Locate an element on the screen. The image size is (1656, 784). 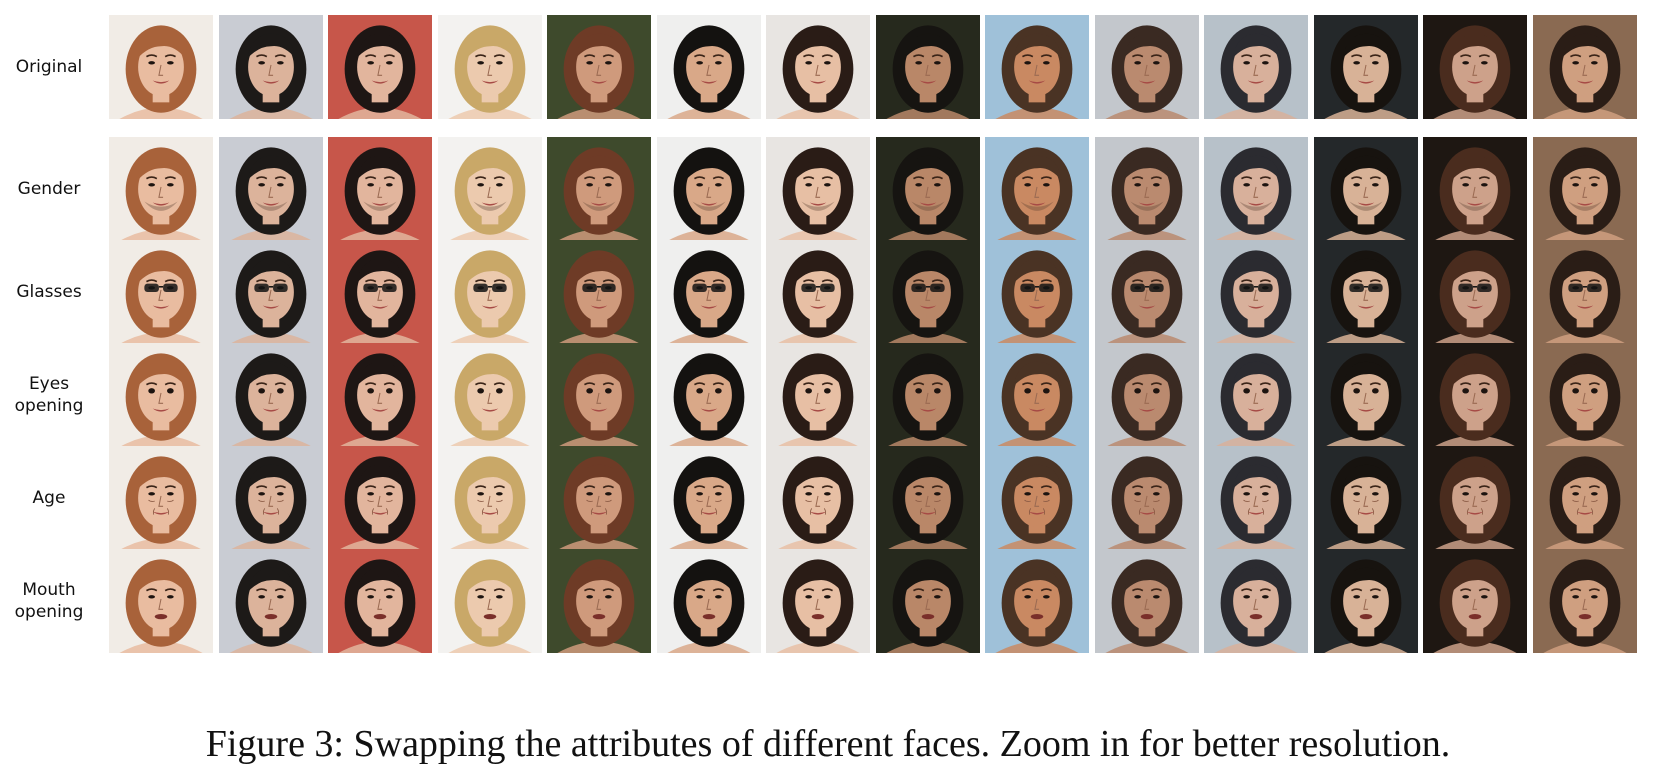
row-label-glasses: Glasses is located at coordinates (49, 292).